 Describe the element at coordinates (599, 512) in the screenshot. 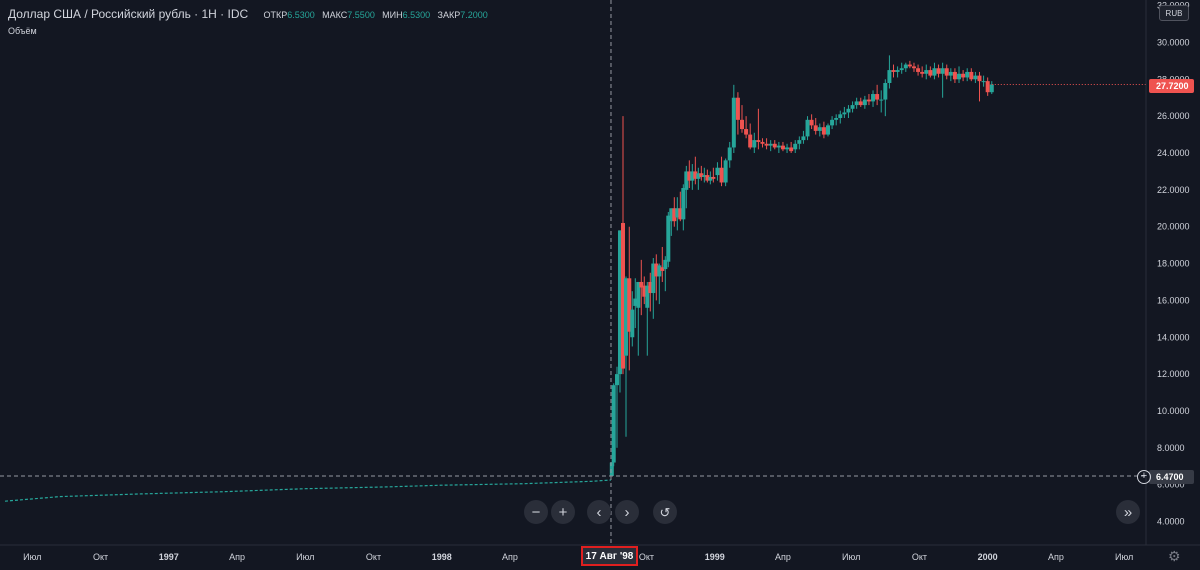

I see `scroll-left-button: ‹` at that location.